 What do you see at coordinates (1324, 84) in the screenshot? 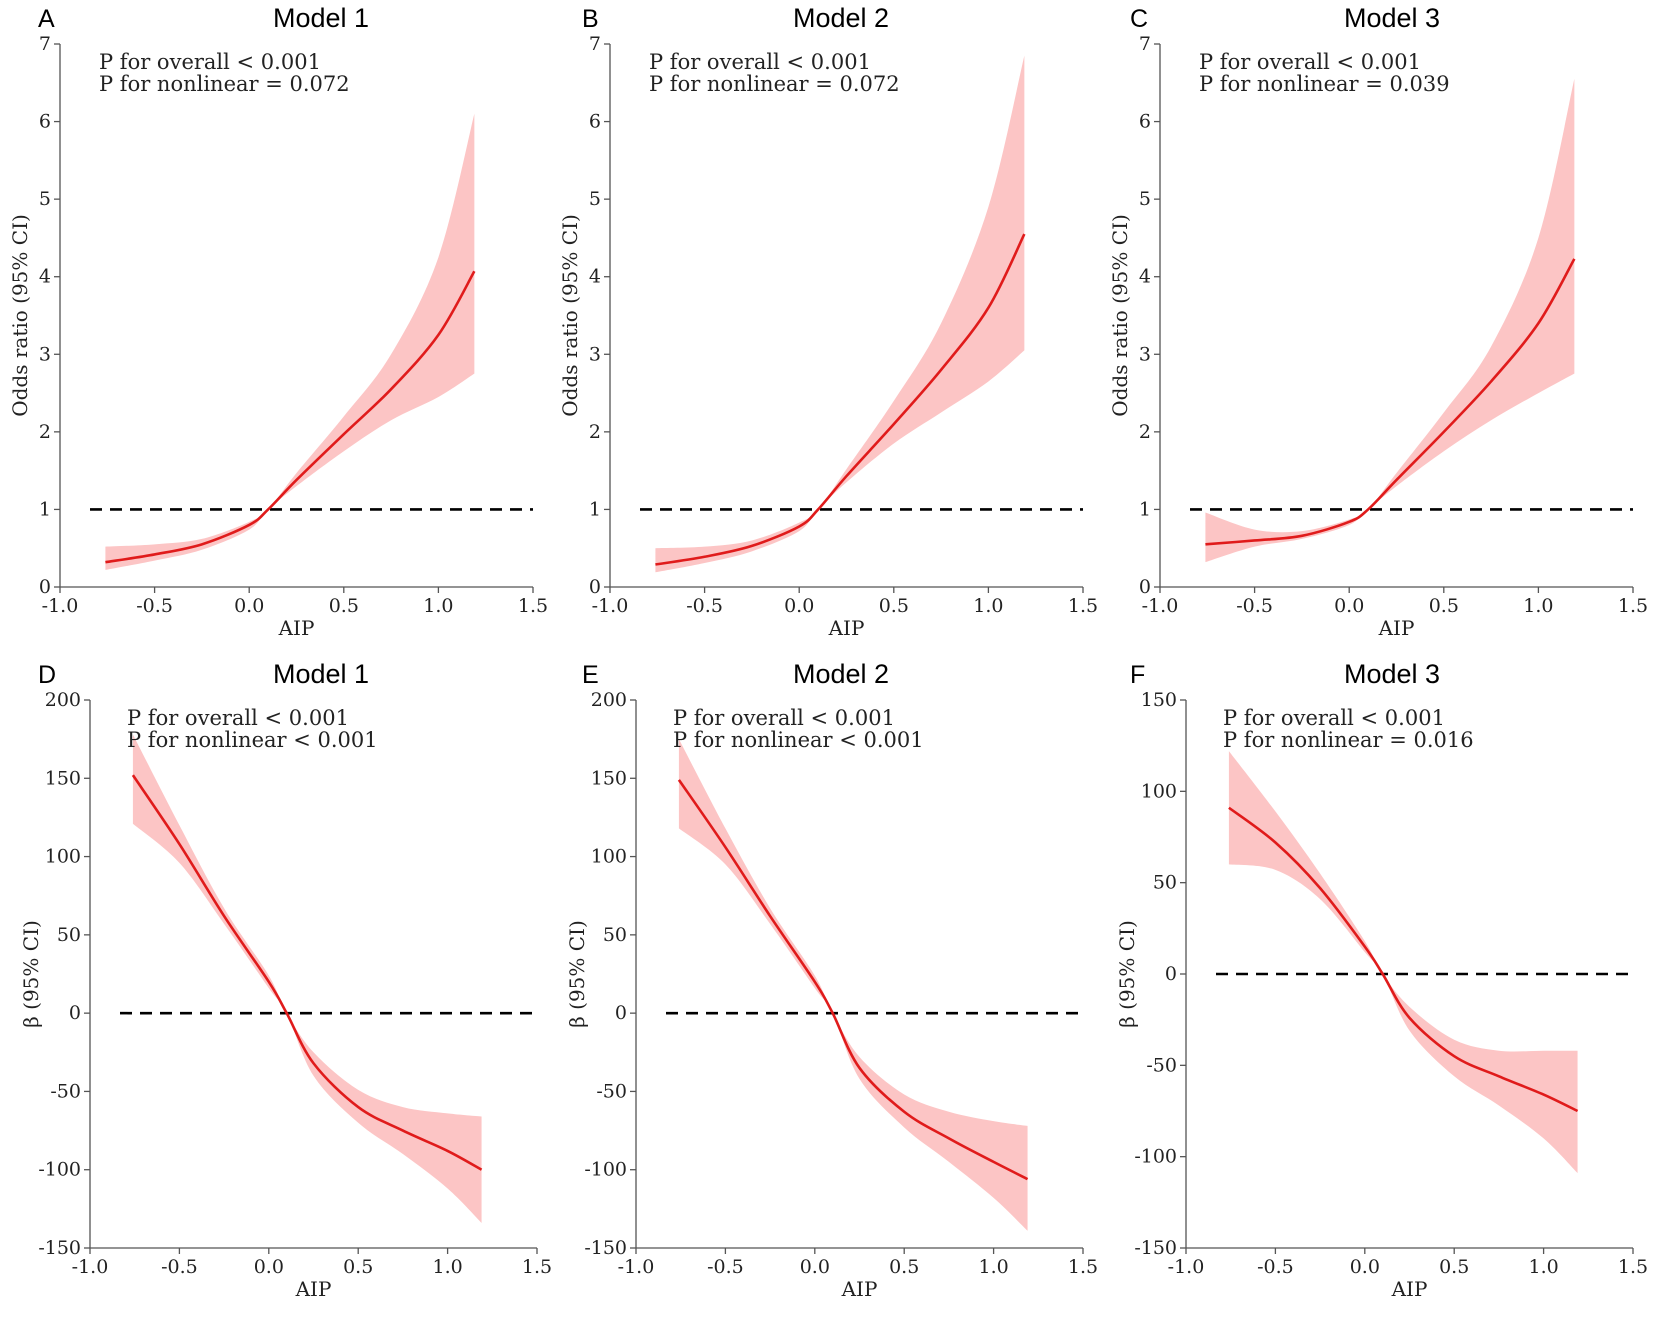
I see `p-value-annotation: P for nonlinear = 0.039` at bounding box center [1324, 84].